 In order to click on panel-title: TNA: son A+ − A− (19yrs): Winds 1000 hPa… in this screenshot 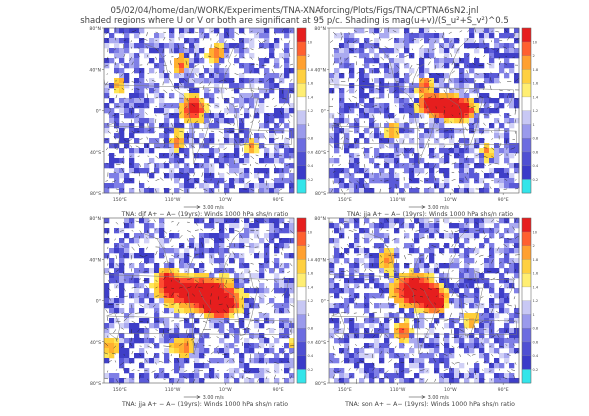, I will do `click(429, 404)`.